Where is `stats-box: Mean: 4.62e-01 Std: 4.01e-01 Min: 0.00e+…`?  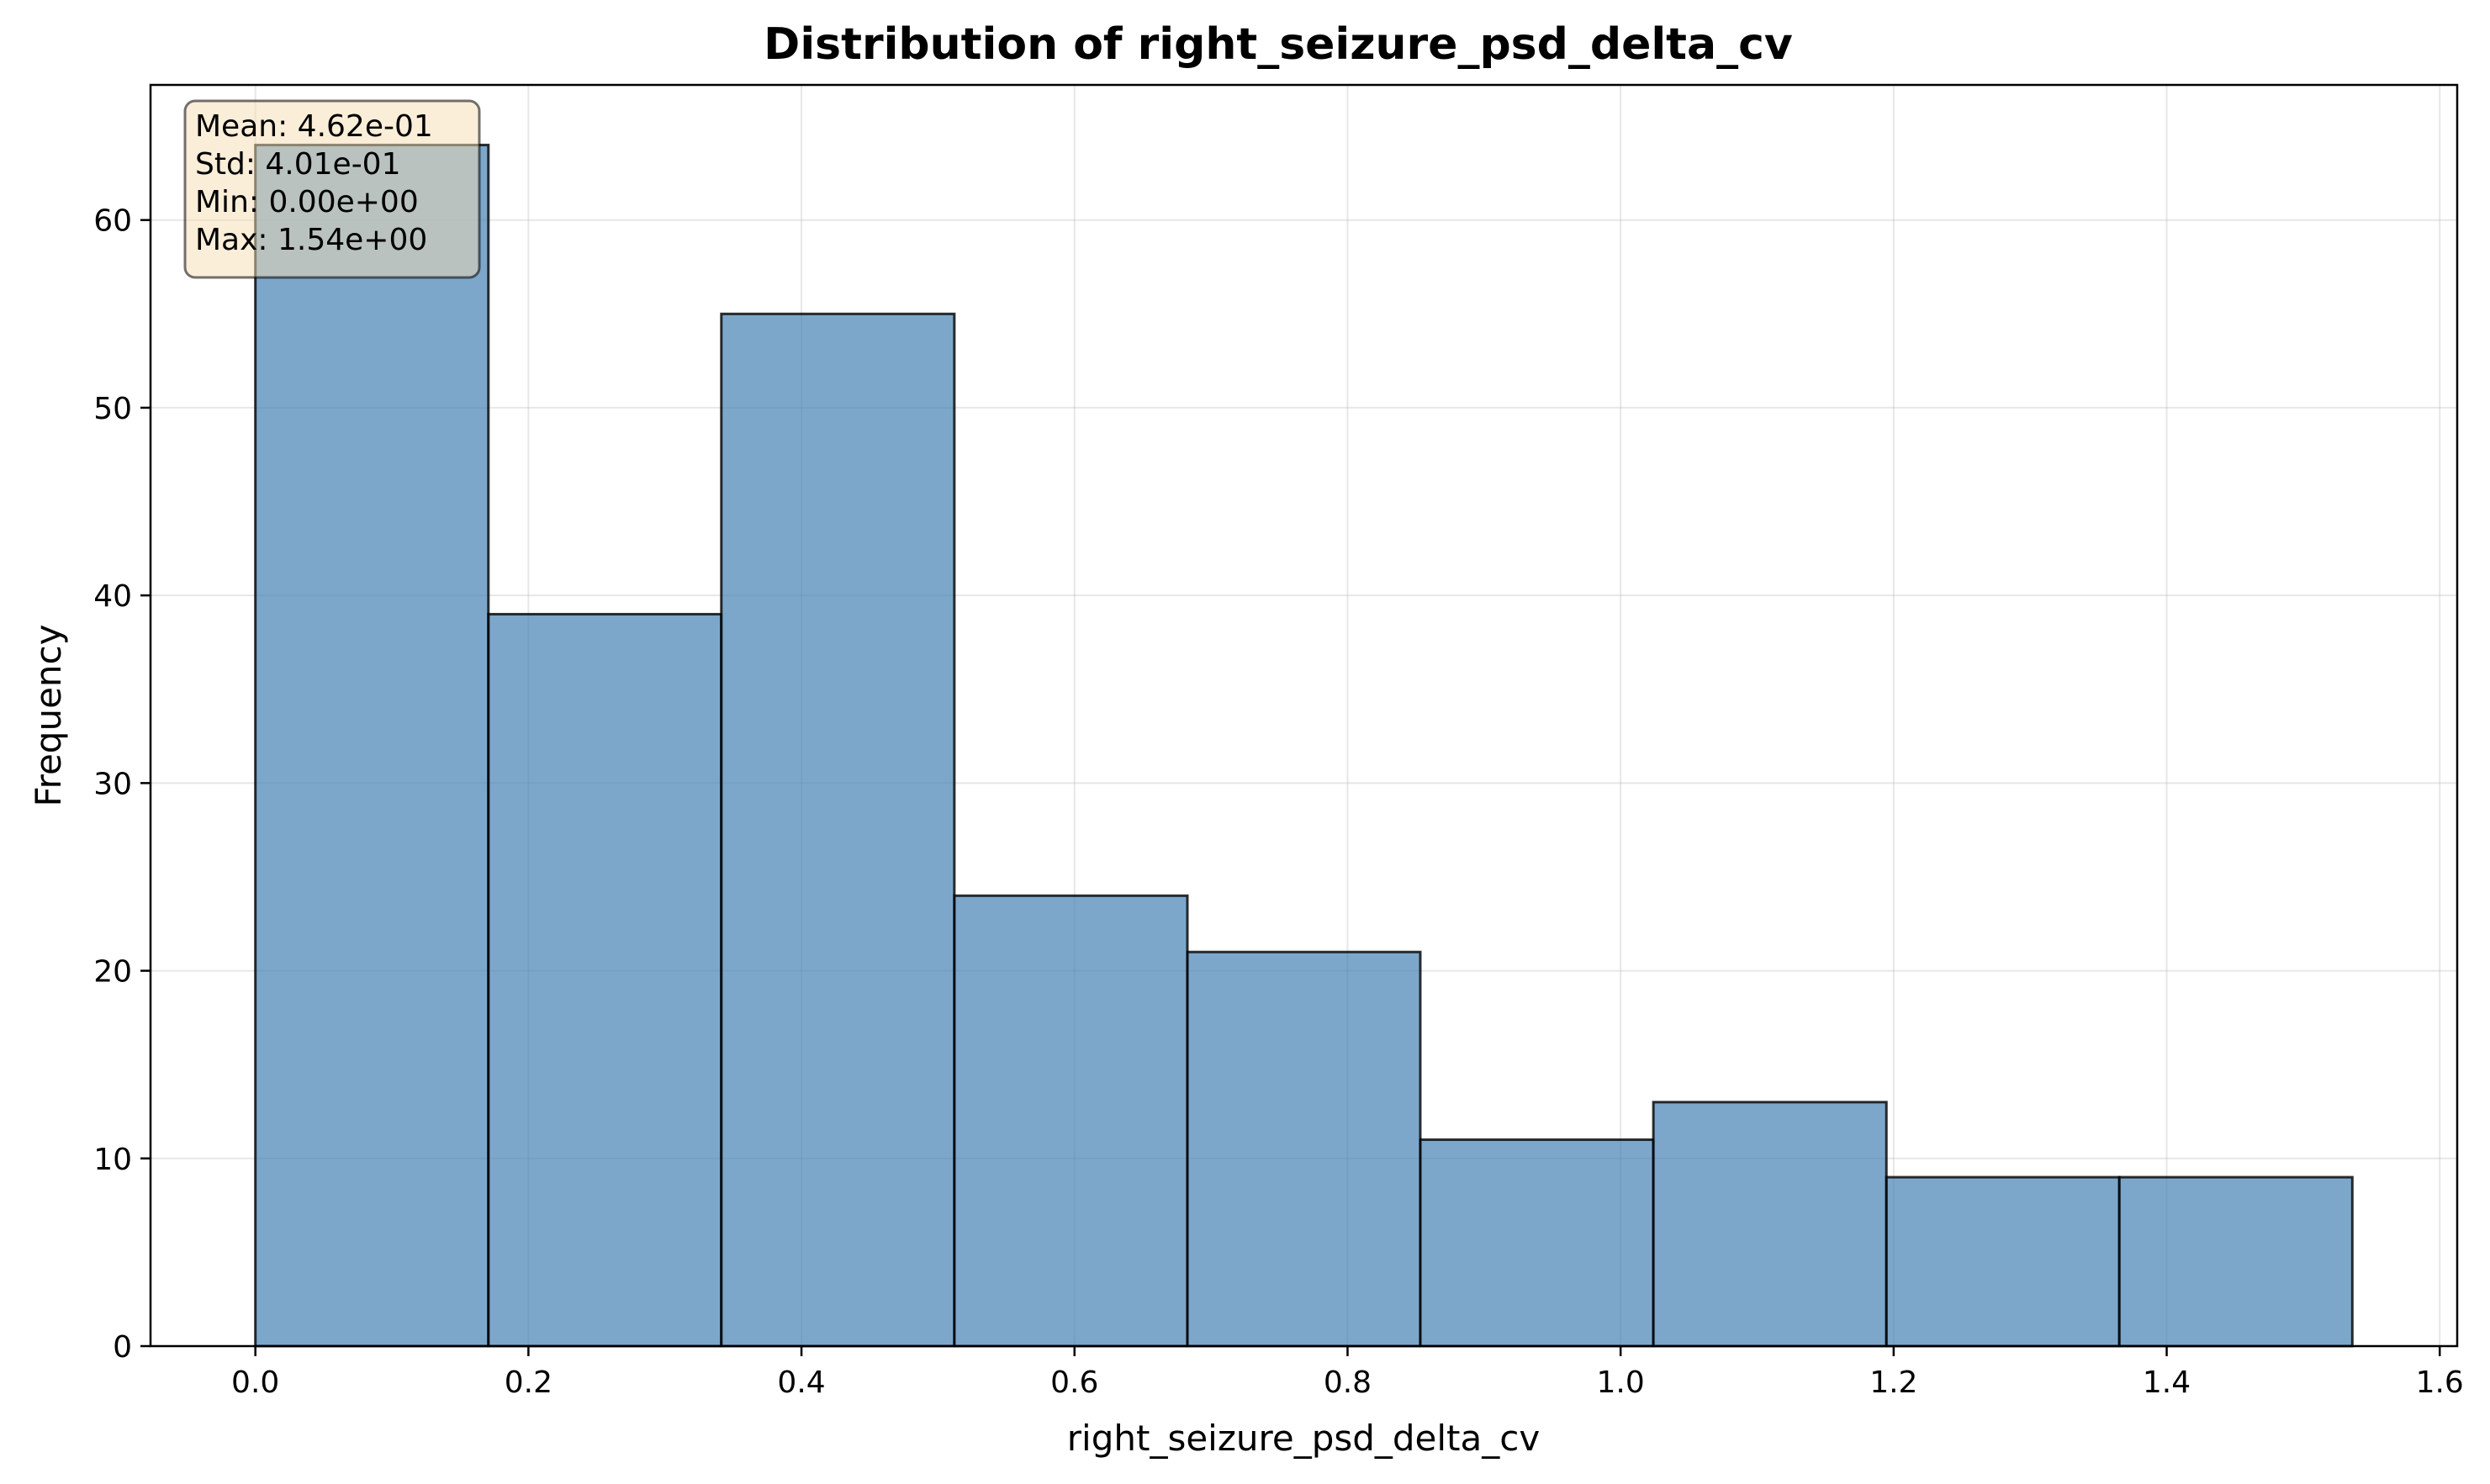
stats-box: Mean: 4.62e-01 Std: 4.01e-01 Min: 0.00e+… is located at coordinates (332, 189).